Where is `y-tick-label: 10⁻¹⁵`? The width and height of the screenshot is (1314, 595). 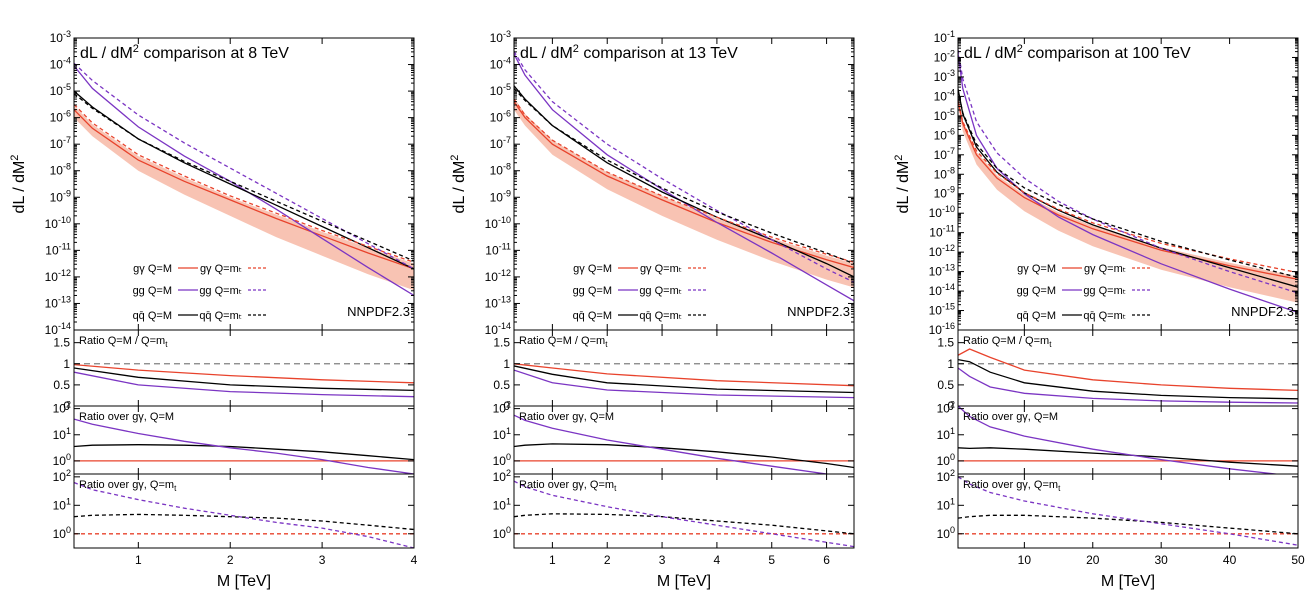 y-tick-label: 10⁻¹⁵ is located at coordinates (942, 310).